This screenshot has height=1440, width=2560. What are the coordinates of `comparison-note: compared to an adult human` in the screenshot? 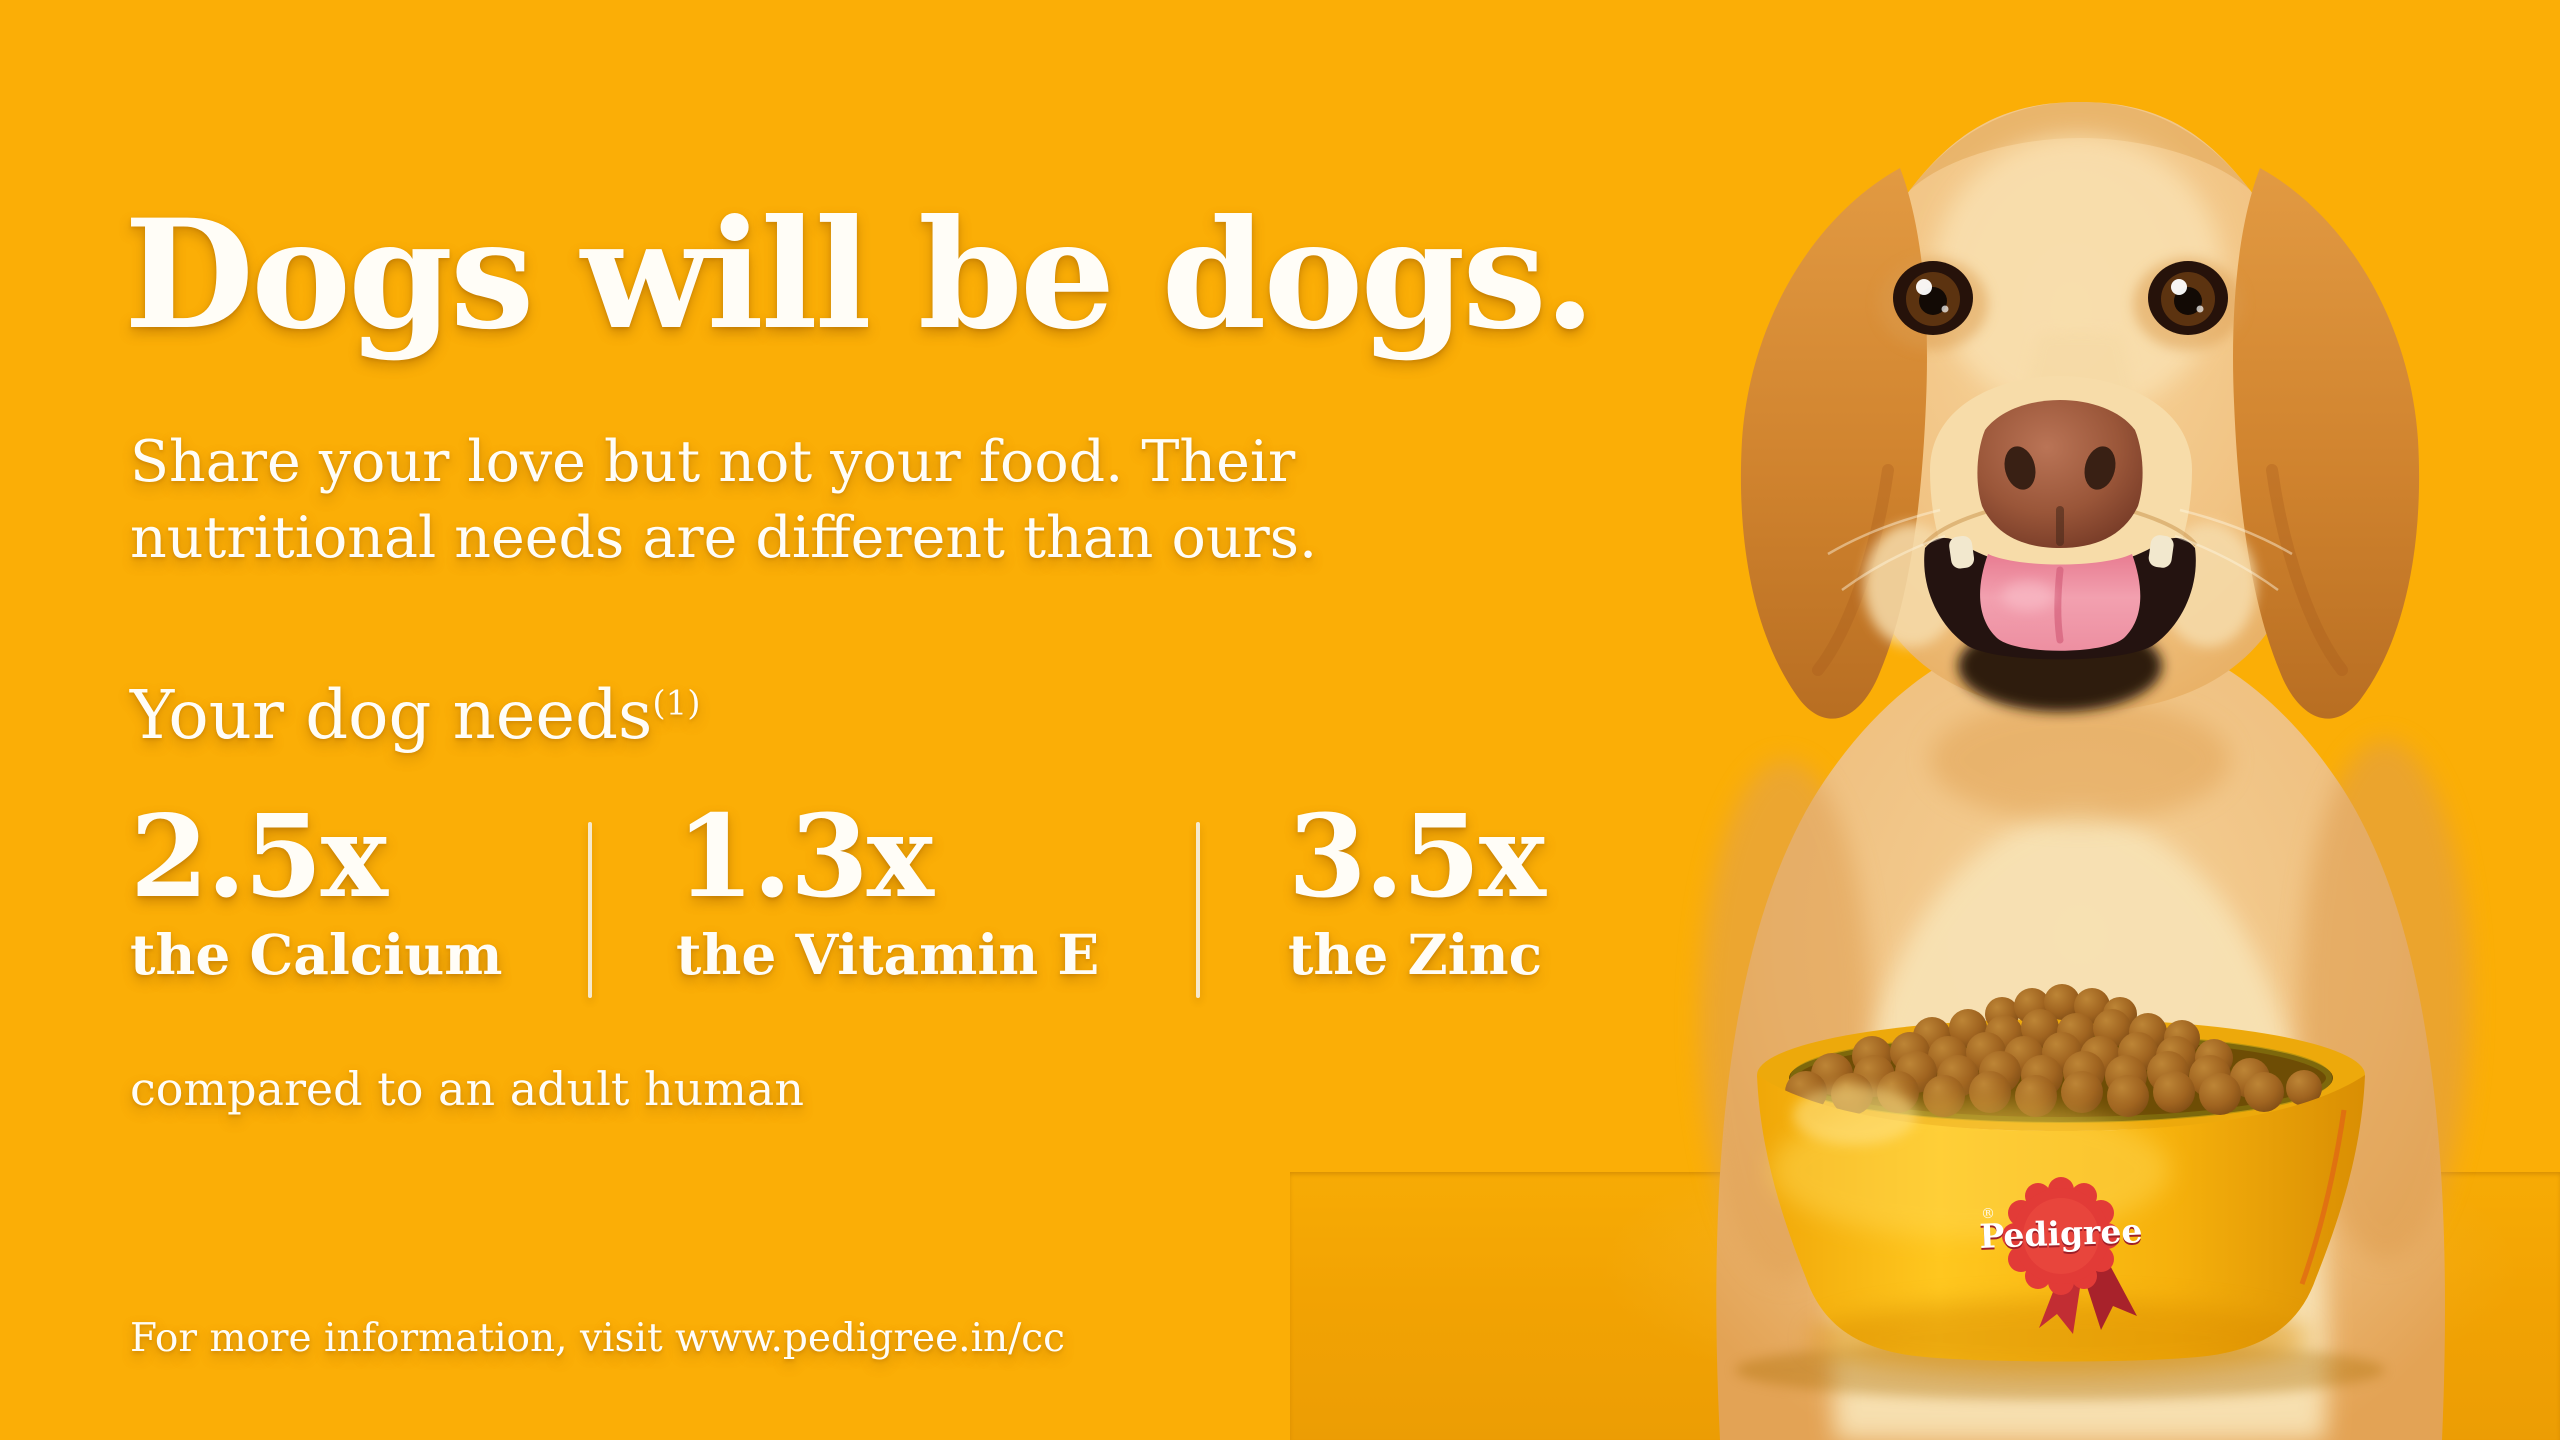 It's located at (467, 1089).